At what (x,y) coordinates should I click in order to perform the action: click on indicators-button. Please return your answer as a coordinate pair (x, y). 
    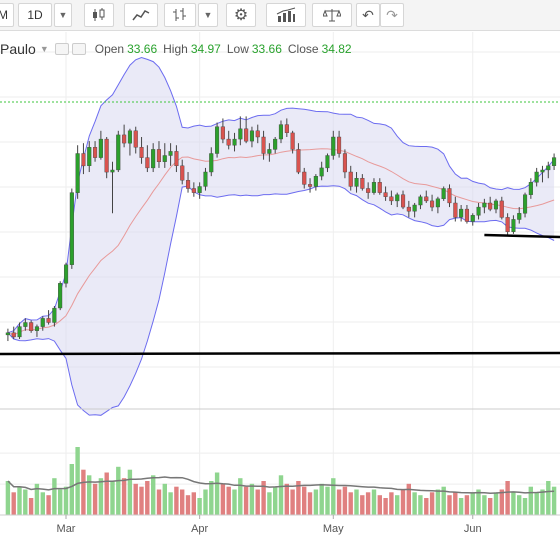
    Looking at the image, I should click on (286, 15).